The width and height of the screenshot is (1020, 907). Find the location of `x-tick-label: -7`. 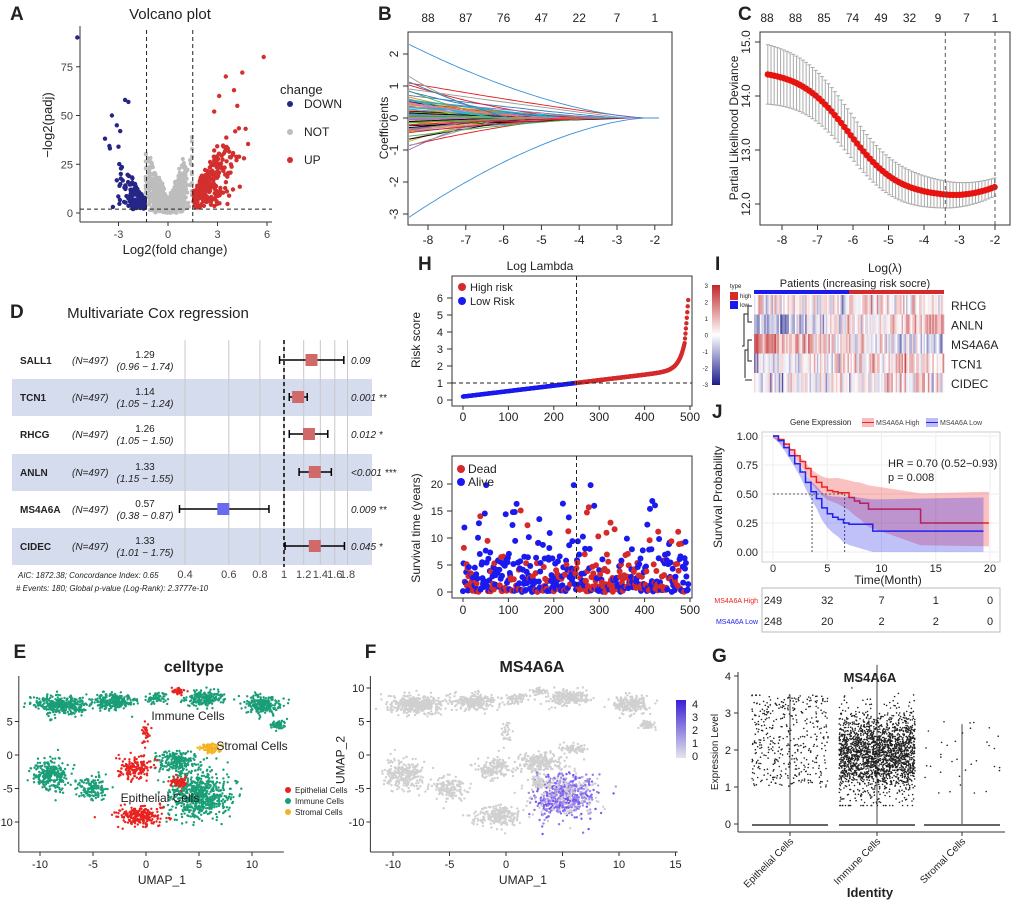

x-tick-label: -7 is located at coordinates (465, 240).